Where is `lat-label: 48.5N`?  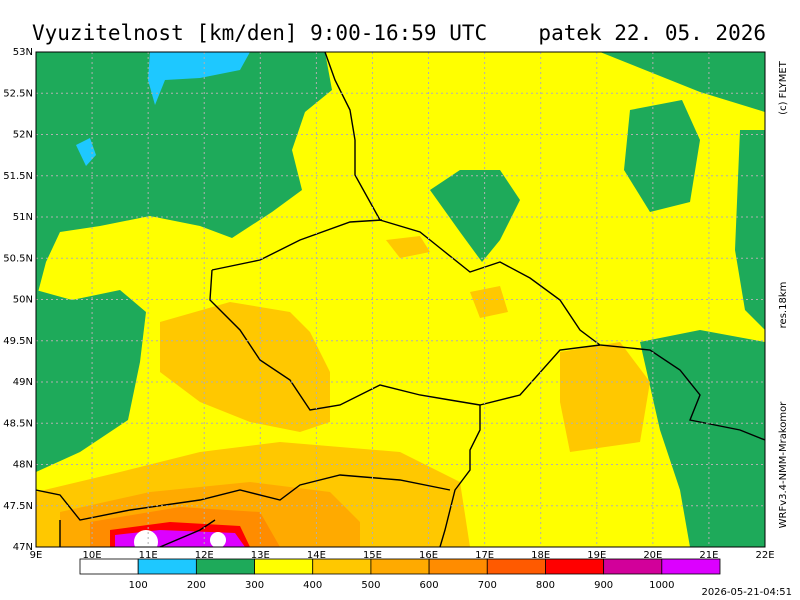
lat-label: 48.5N is located at coordinates (18, 423).